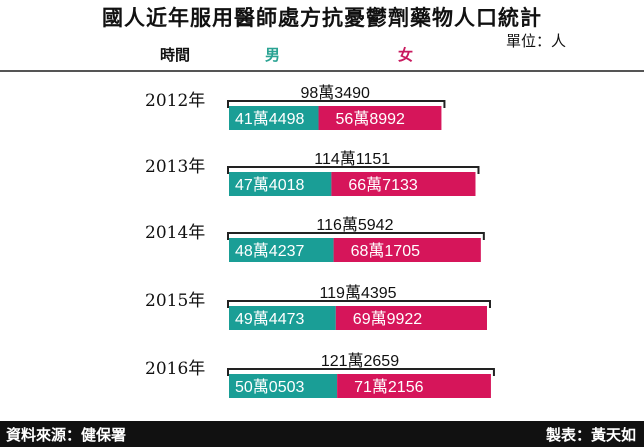 The image size is (644, 447). Describe the element at coordinates (322, 434) in the screenshot. I see `footer-bar: 資料來源：健保署 製表：黃天如` at that location.